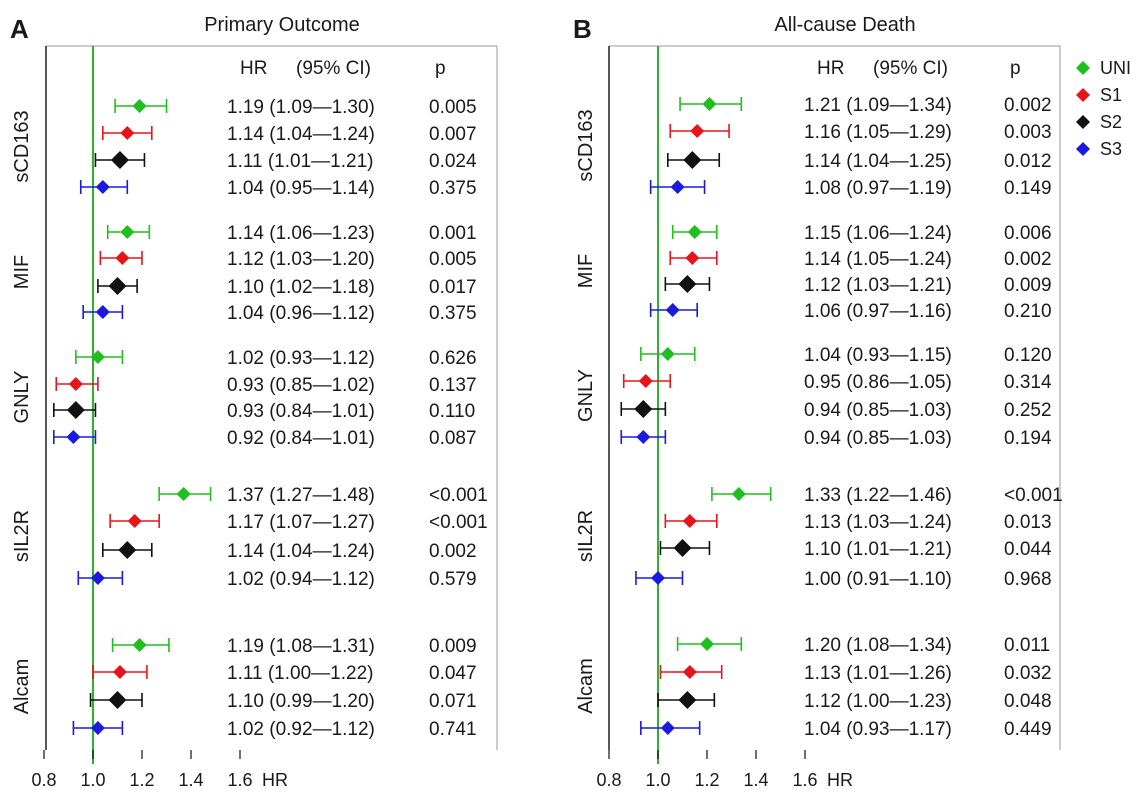  What do you see at coordinates (878, 522) in the screenshot?
I see `hr-ci-text: 1.13 (1.03—1.24)` at bounding box center [878, 522].